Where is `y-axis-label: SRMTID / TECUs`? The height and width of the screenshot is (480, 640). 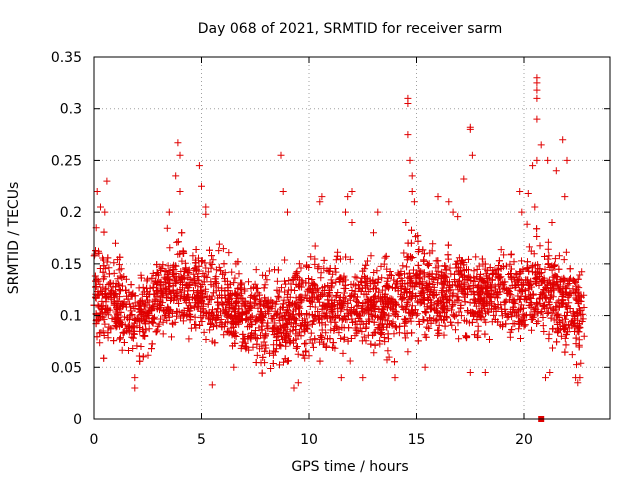 y-axis-label: SRMTID / TECUs is located at coordinates (14, 238).